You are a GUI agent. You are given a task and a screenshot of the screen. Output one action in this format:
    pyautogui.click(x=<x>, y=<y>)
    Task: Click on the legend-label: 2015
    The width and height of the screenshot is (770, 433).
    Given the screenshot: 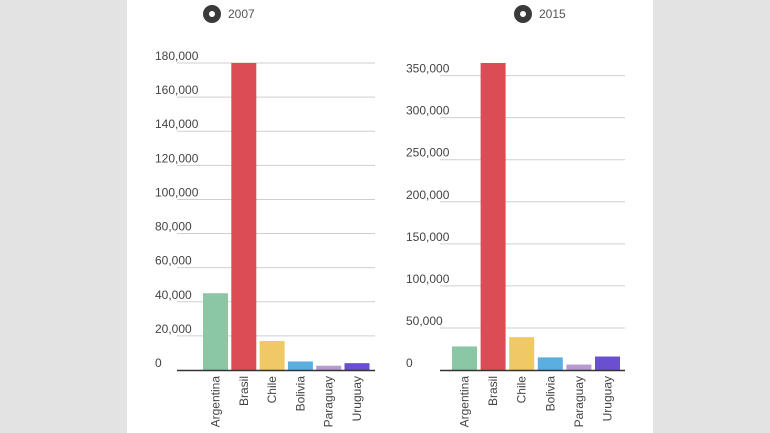 What is the action you would take?
    pyautogui.click(x=552, y=14)
    